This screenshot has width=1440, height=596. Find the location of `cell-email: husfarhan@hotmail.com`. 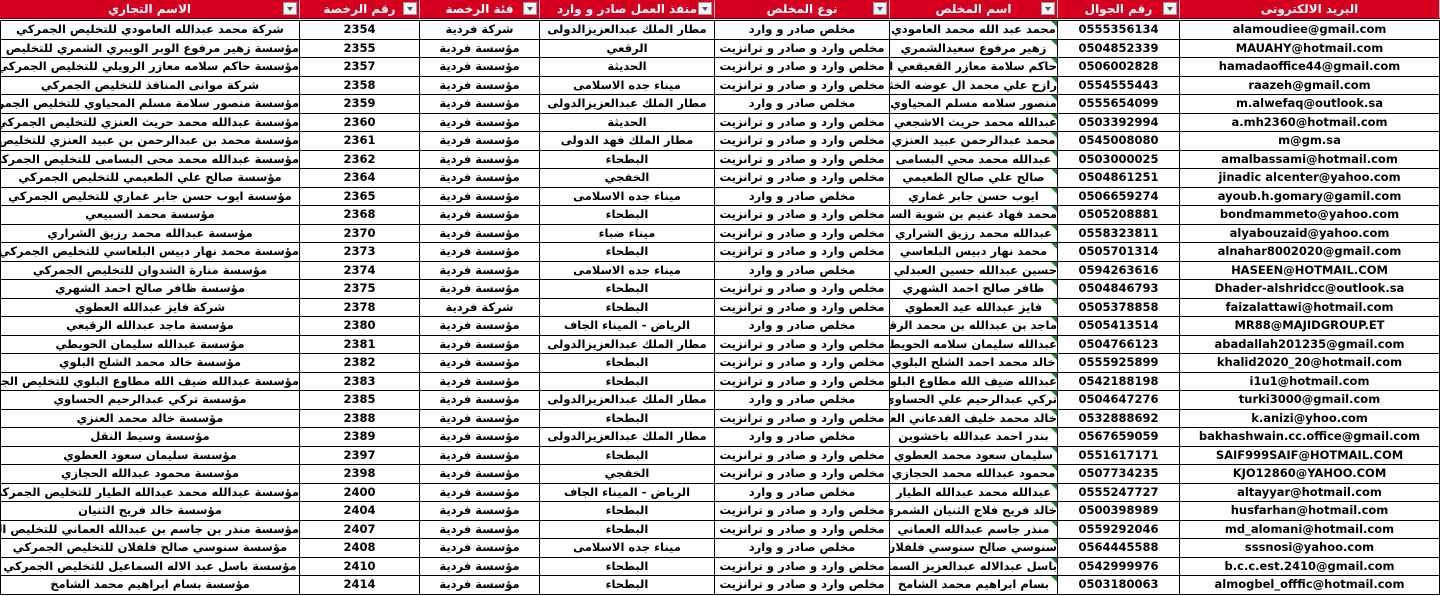

cell-email: husfarhan@hotmail.com is located at coordinates (1310, 511).